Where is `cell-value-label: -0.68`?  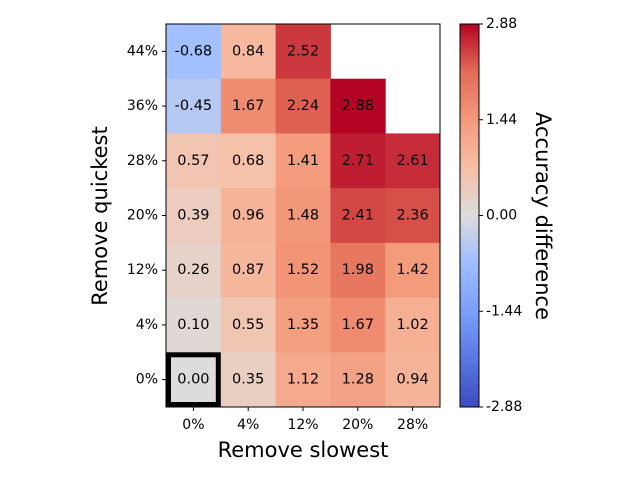 cell-value-label: -0.68 is located at coordinates (194, 51).